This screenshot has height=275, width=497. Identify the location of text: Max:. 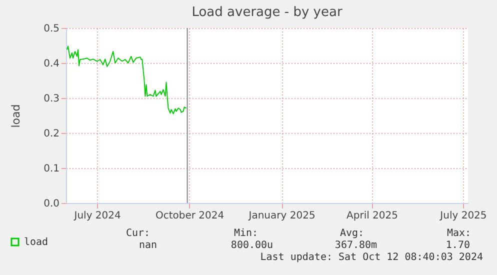
(459, 233).